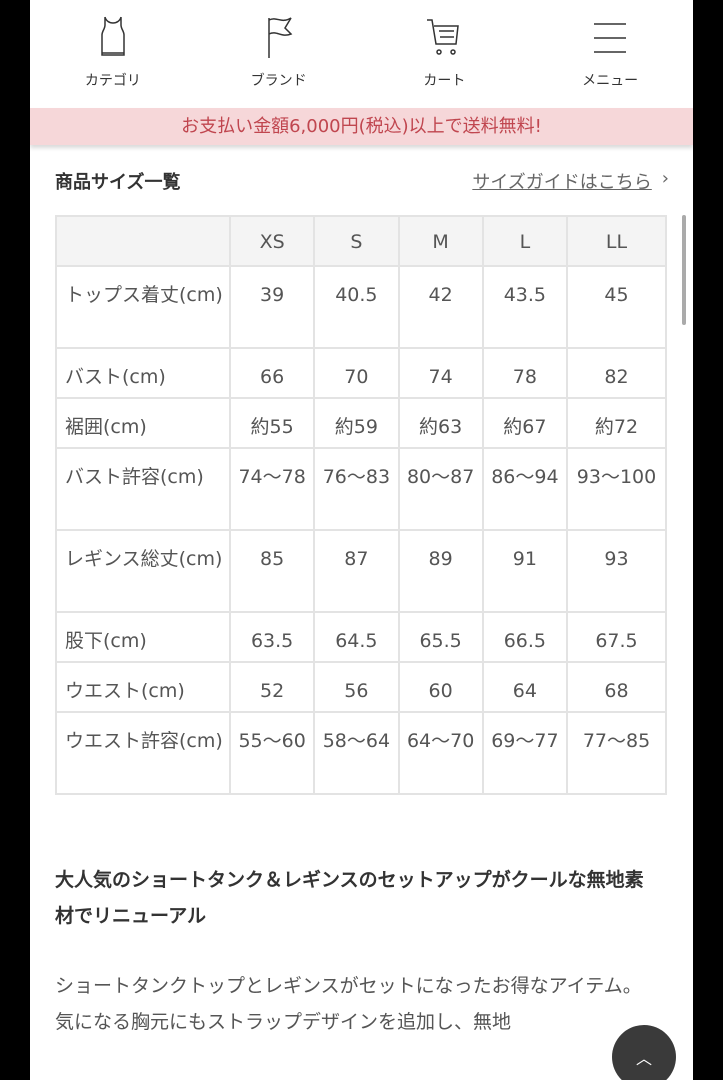 The width and height of the screenshot is (723, 1080). What do you see at coordinates (525, 423) in the screenshot?
I see `table-cell: 約67` at bounding box center [525, 423].